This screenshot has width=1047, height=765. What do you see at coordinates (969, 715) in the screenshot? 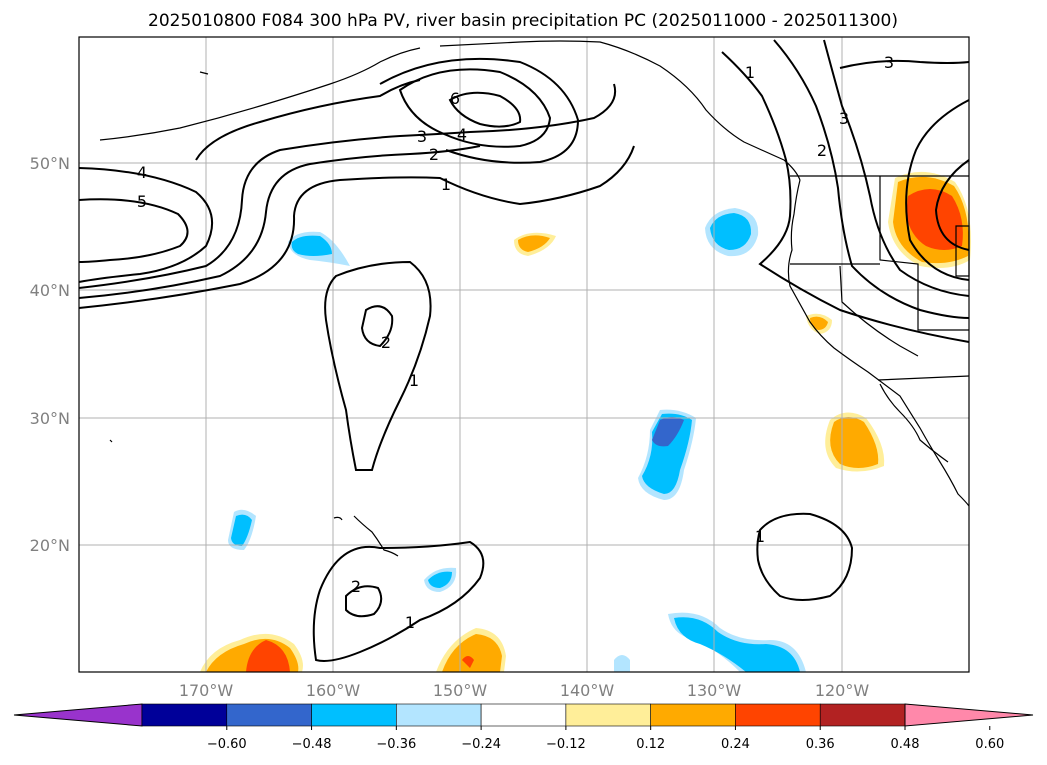
I see `colorbar-extend-high` at bounding box center [969, 715].